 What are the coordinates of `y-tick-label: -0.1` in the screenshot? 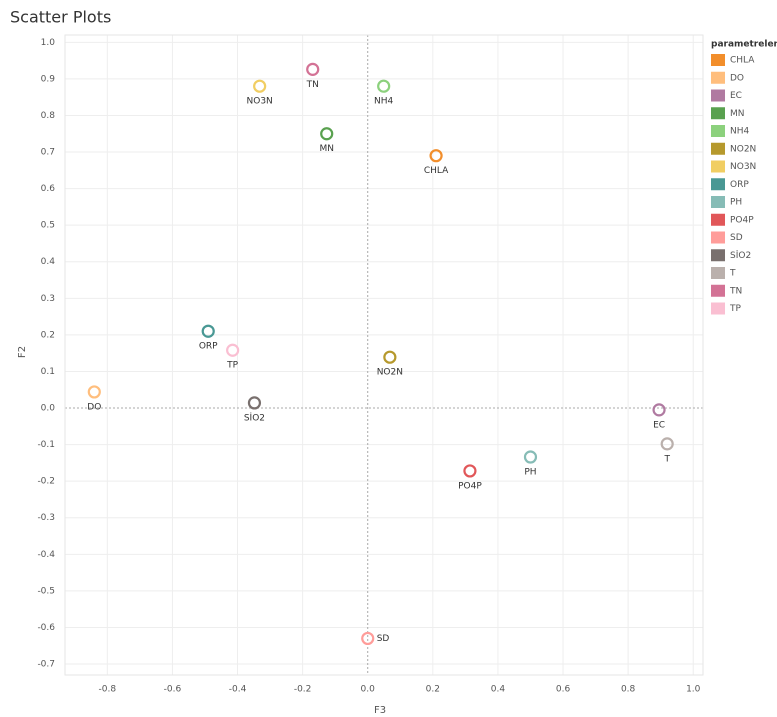 It's located at (46, 445).